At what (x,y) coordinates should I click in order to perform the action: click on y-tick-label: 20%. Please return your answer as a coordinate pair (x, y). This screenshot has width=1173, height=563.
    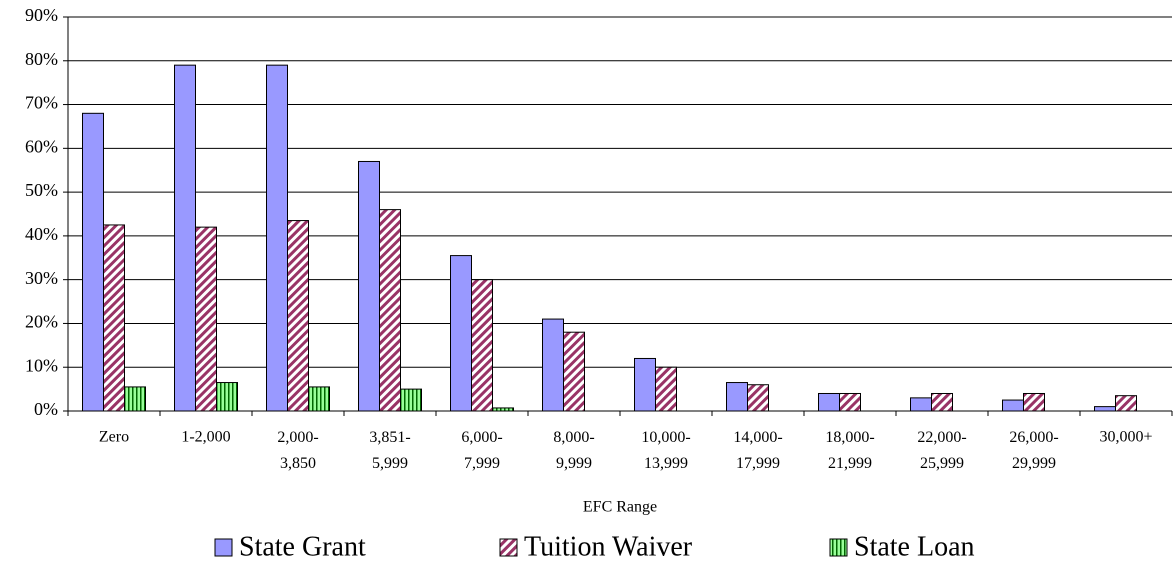
    Looking at the image, I should click on (41, 322).